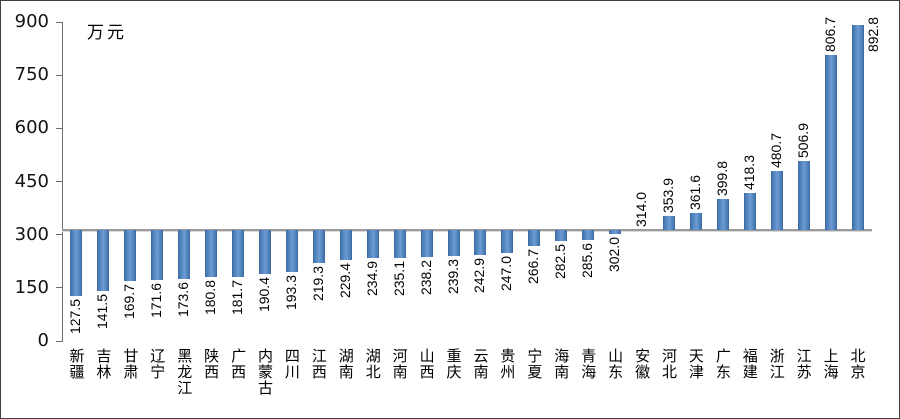  I want to click on category-axis-line, so click(467, 229).